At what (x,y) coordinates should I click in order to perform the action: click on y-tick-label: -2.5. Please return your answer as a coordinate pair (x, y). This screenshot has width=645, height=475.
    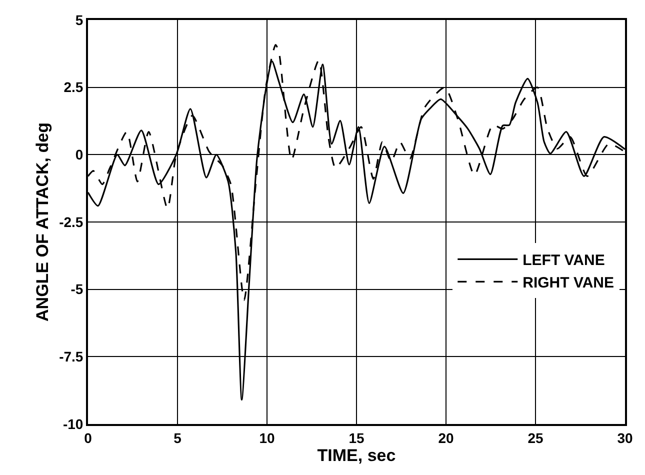
    Looking at the image, I should click on (71, 222).